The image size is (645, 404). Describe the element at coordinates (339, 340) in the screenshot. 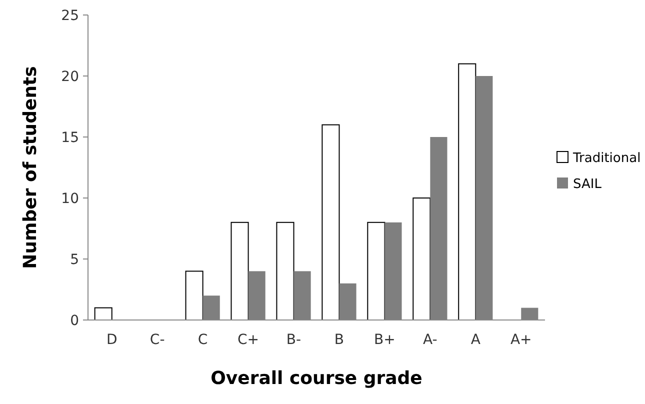

I see `x-tick-label: B` at that location.